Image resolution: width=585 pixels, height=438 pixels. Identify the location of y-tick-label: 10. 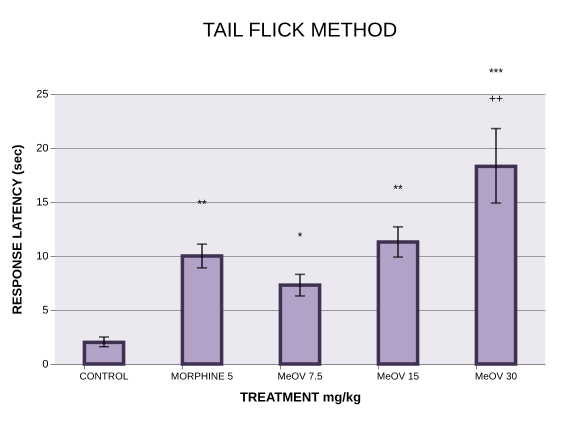
(42, 256).